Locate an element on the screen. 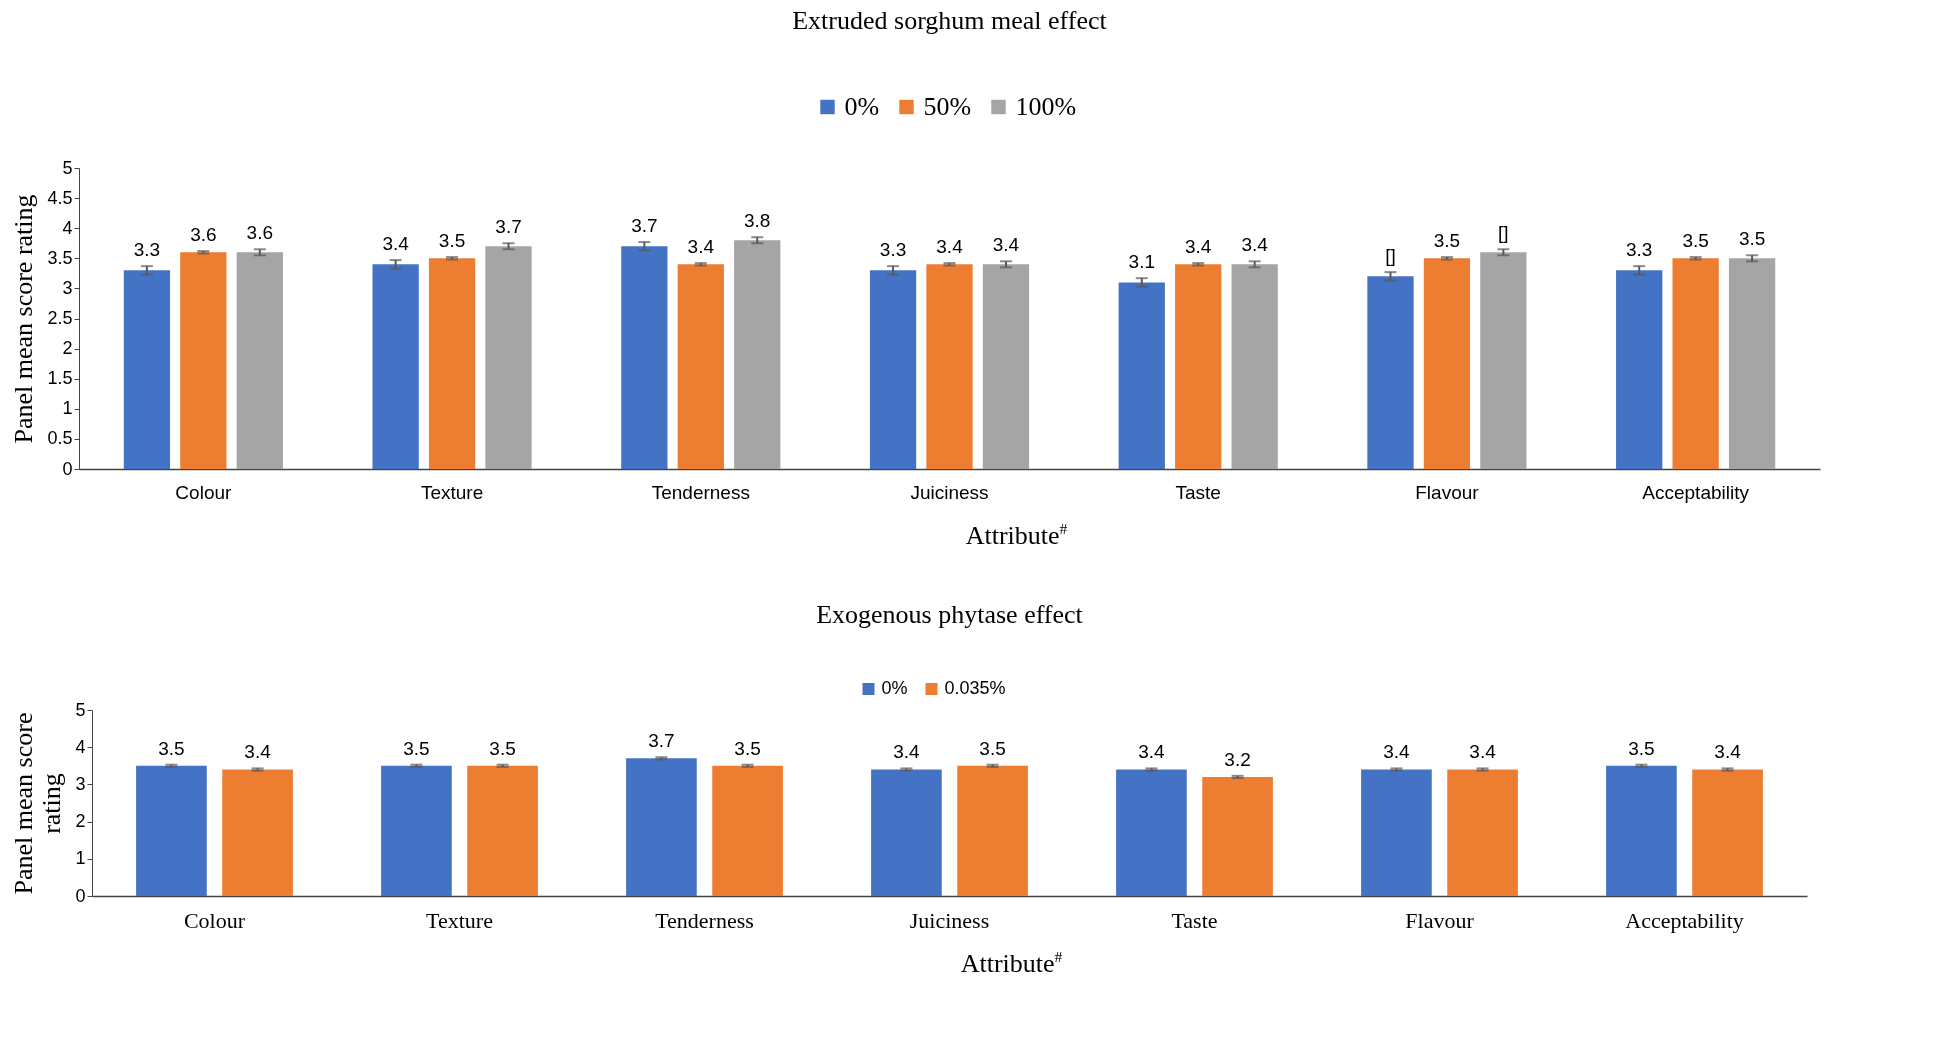 The height and width of the screenshot is (1051, 1934). y-tick-label: 2.5 is located at coordinates (60, 318).